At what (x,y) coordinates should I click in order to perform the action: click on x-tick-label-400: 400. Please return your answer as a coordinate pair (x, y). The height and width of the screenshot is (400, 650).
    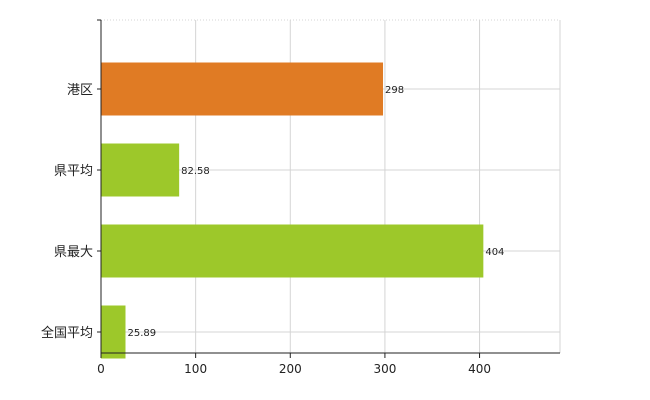
    Looking at the image, I should click on (479, 369).